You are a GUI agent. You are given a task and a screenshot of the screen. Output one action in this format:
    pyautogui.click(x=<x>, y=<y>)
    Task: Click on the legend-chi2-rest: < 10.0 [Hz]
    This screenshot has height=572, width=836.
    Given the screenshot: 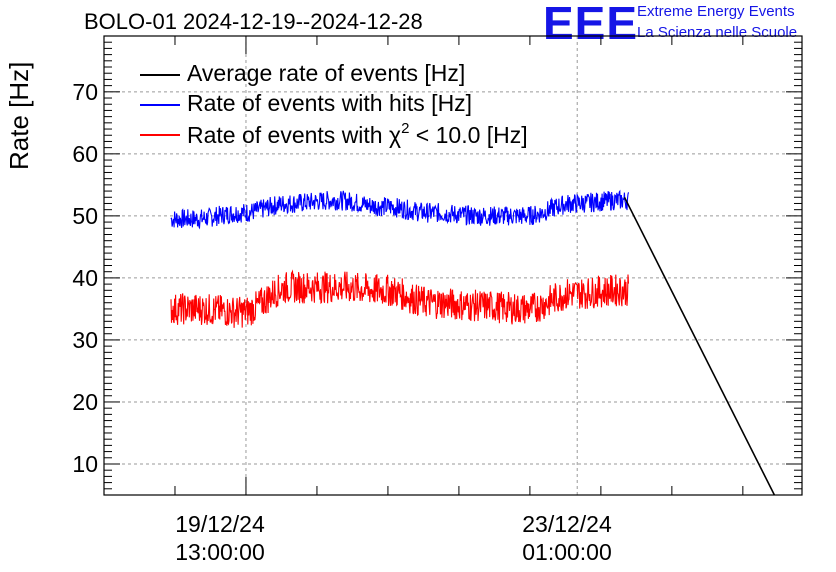 What is the action you would take?
    pyautogui.click(x=468, y=135)
    